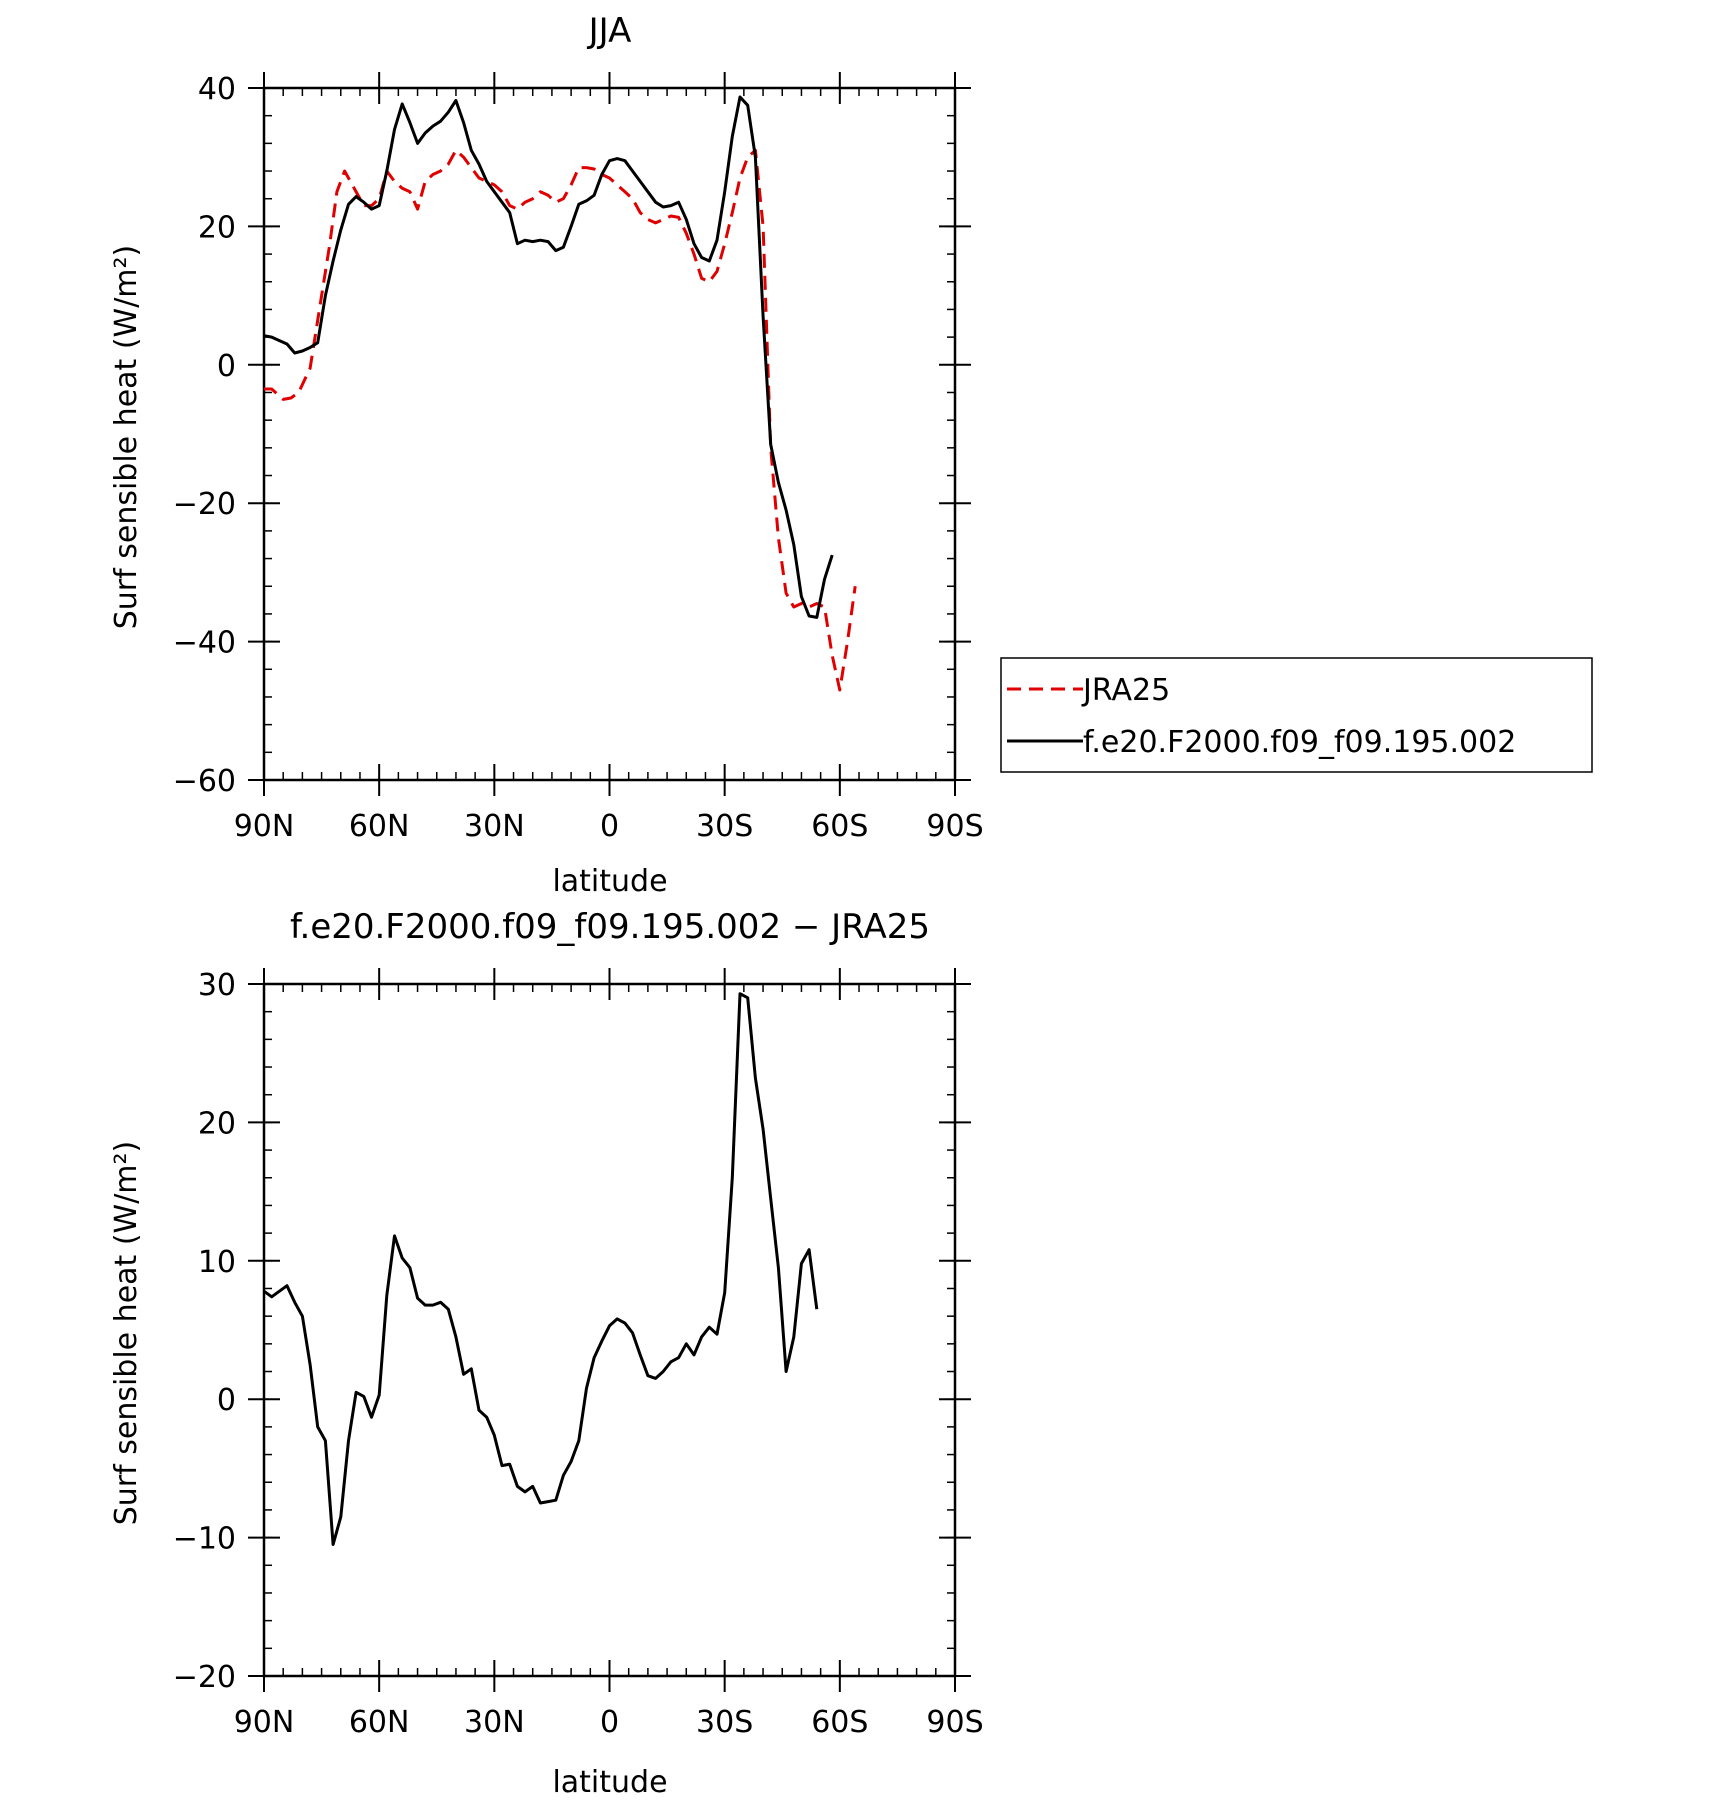  I want to click on legend-box, so click(1296, 715).